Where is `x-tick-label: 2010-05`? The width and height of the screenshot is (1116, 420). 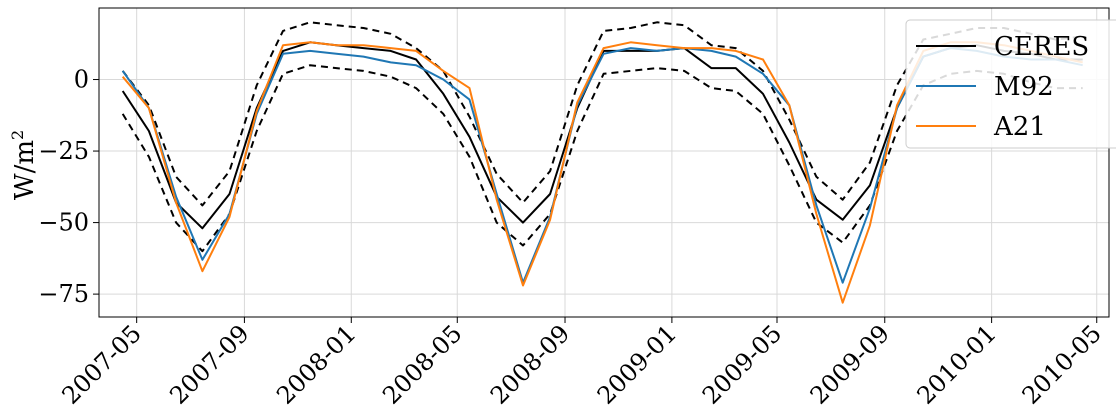 x-tick-label: 2010-05 is located at coordinates (1062, 364).